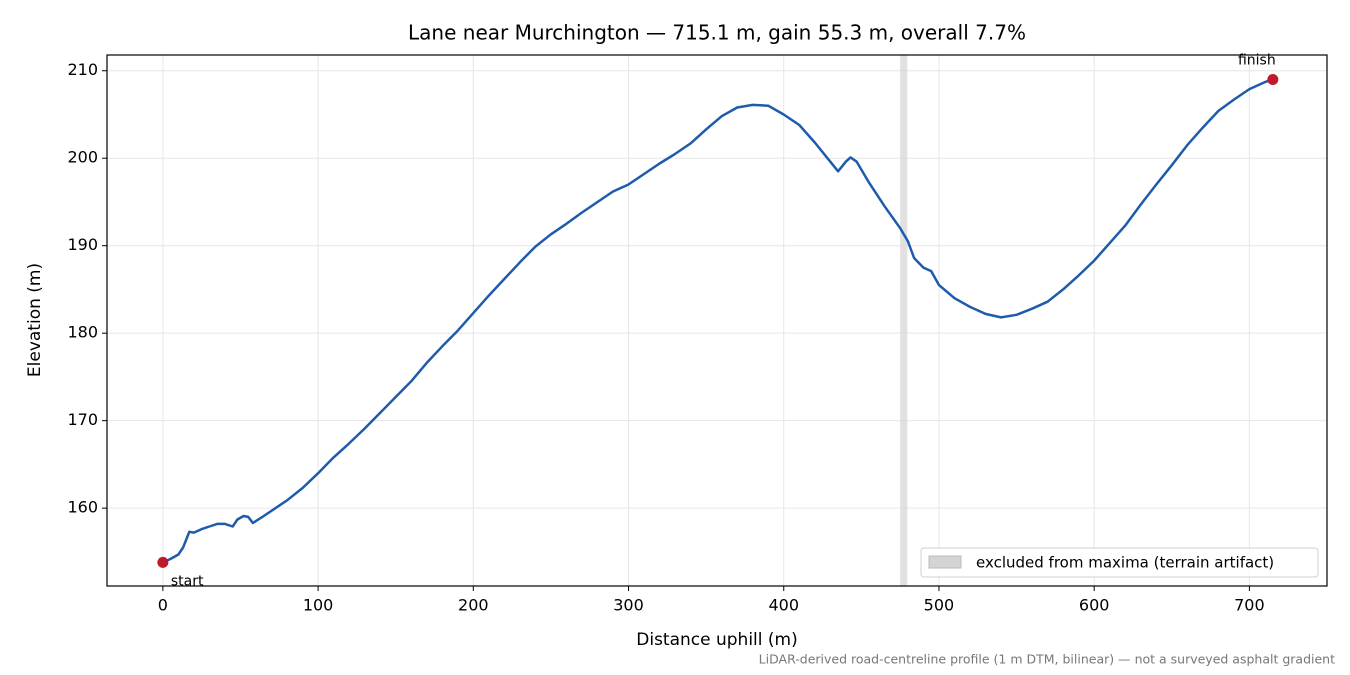 Image resolution: width=1350 pixels, height=675 pixels. Describe the element at coordinates (1257, 60) in the screenshot. I see `point-label: finish` at that location.